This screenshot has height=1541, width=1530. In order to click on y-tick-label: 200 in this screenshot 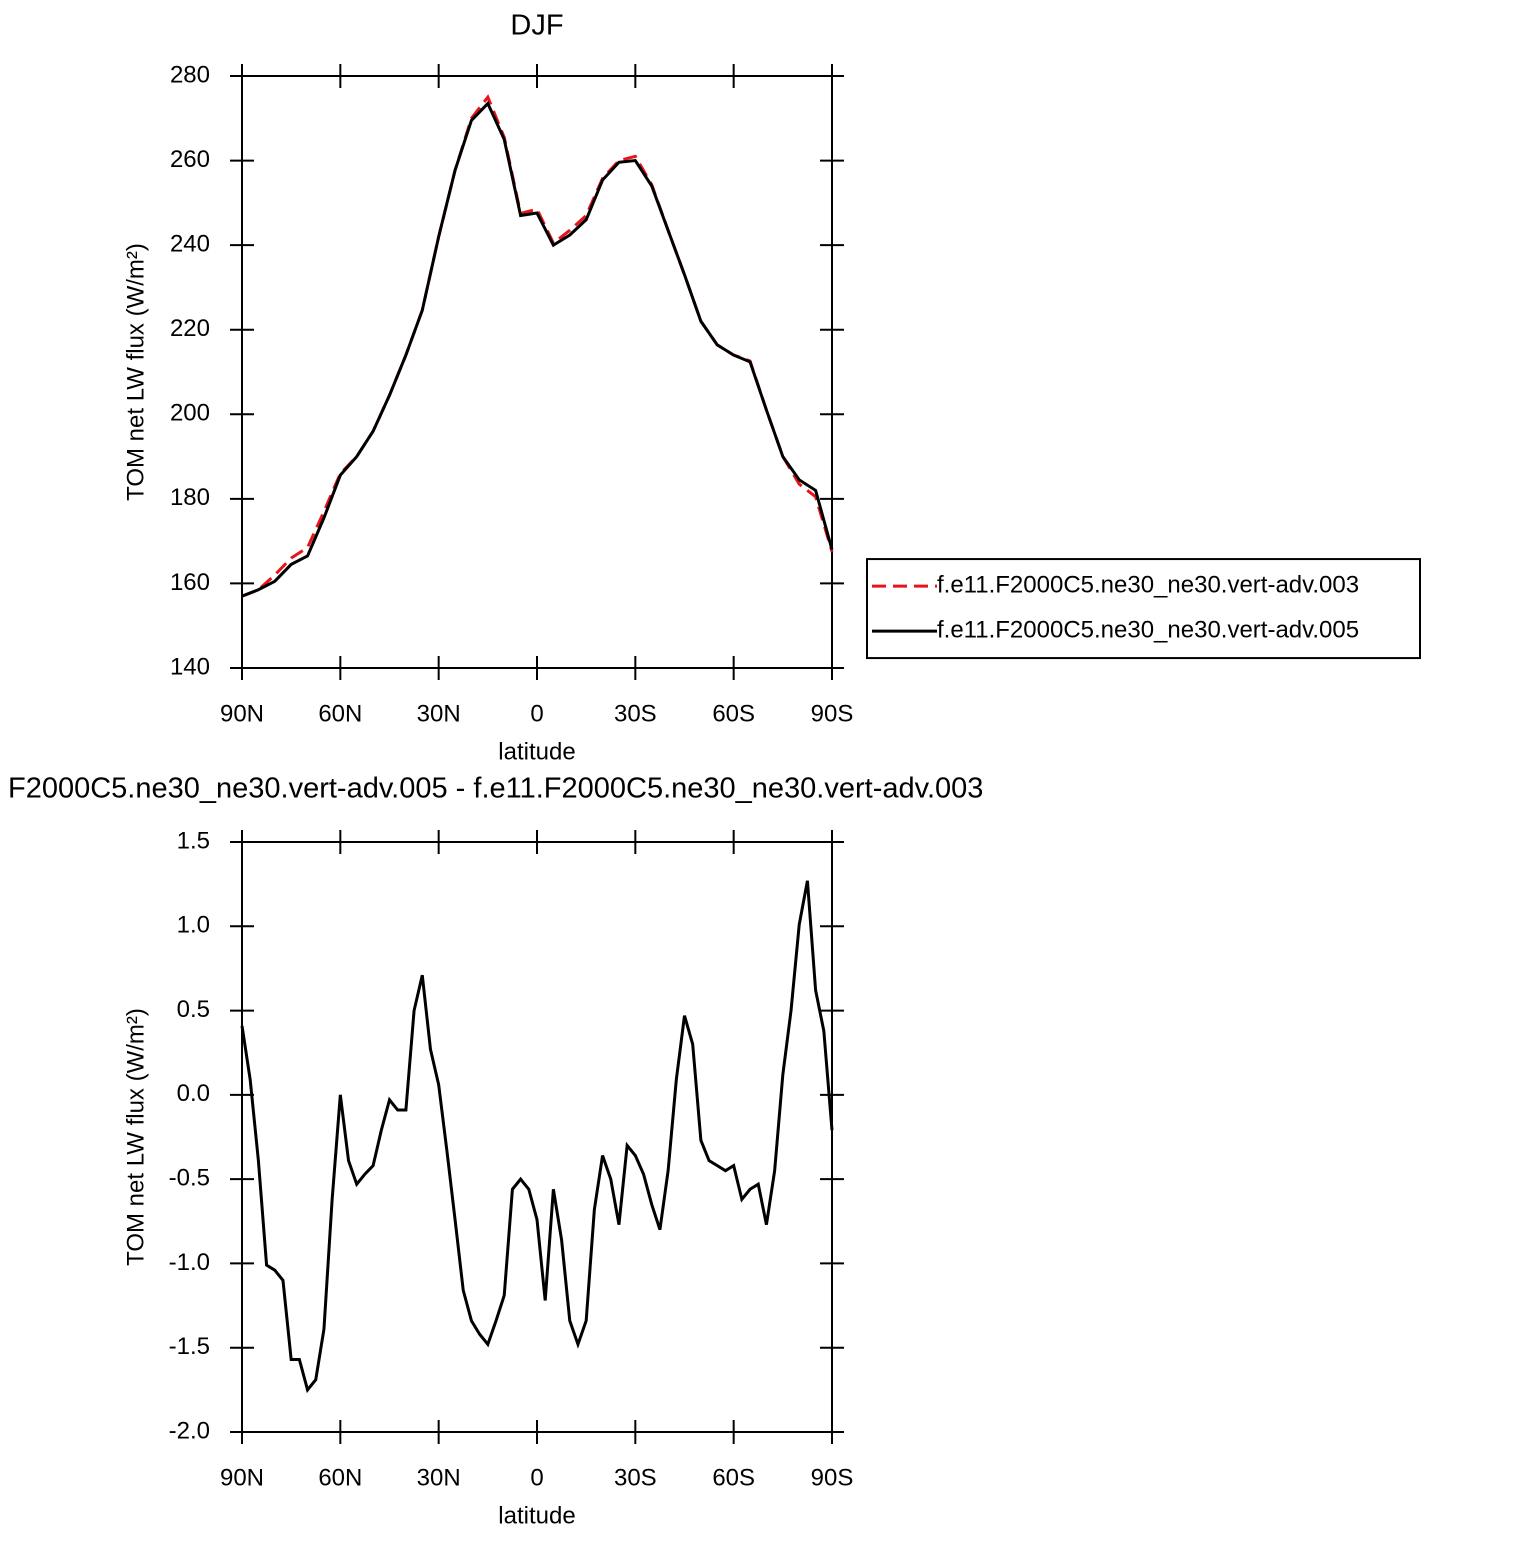, I will do `click(190, 413)`.